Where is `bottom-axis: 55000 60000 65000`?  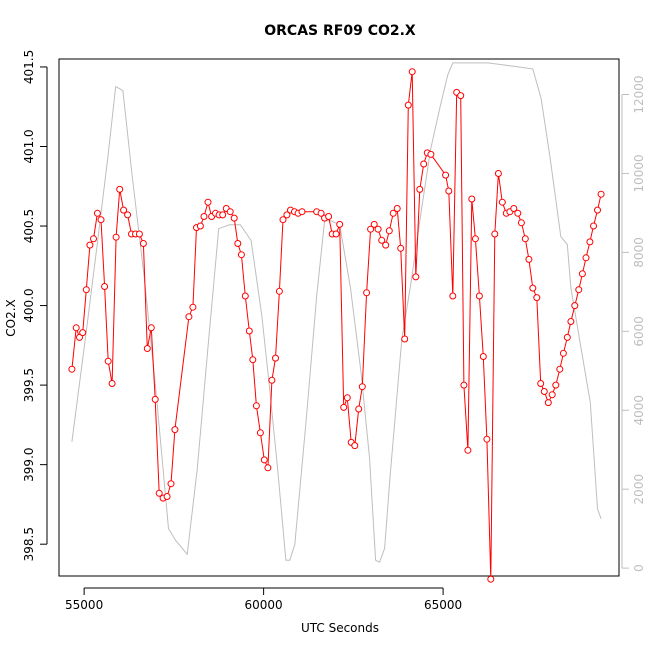 bottom-axis: 55000 60000 65000 is located at coordinates (263, 599).